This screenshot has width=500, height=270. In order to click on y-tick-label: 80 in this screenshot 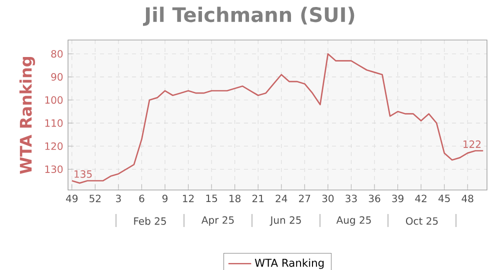, I will do `click(57, 54)`.